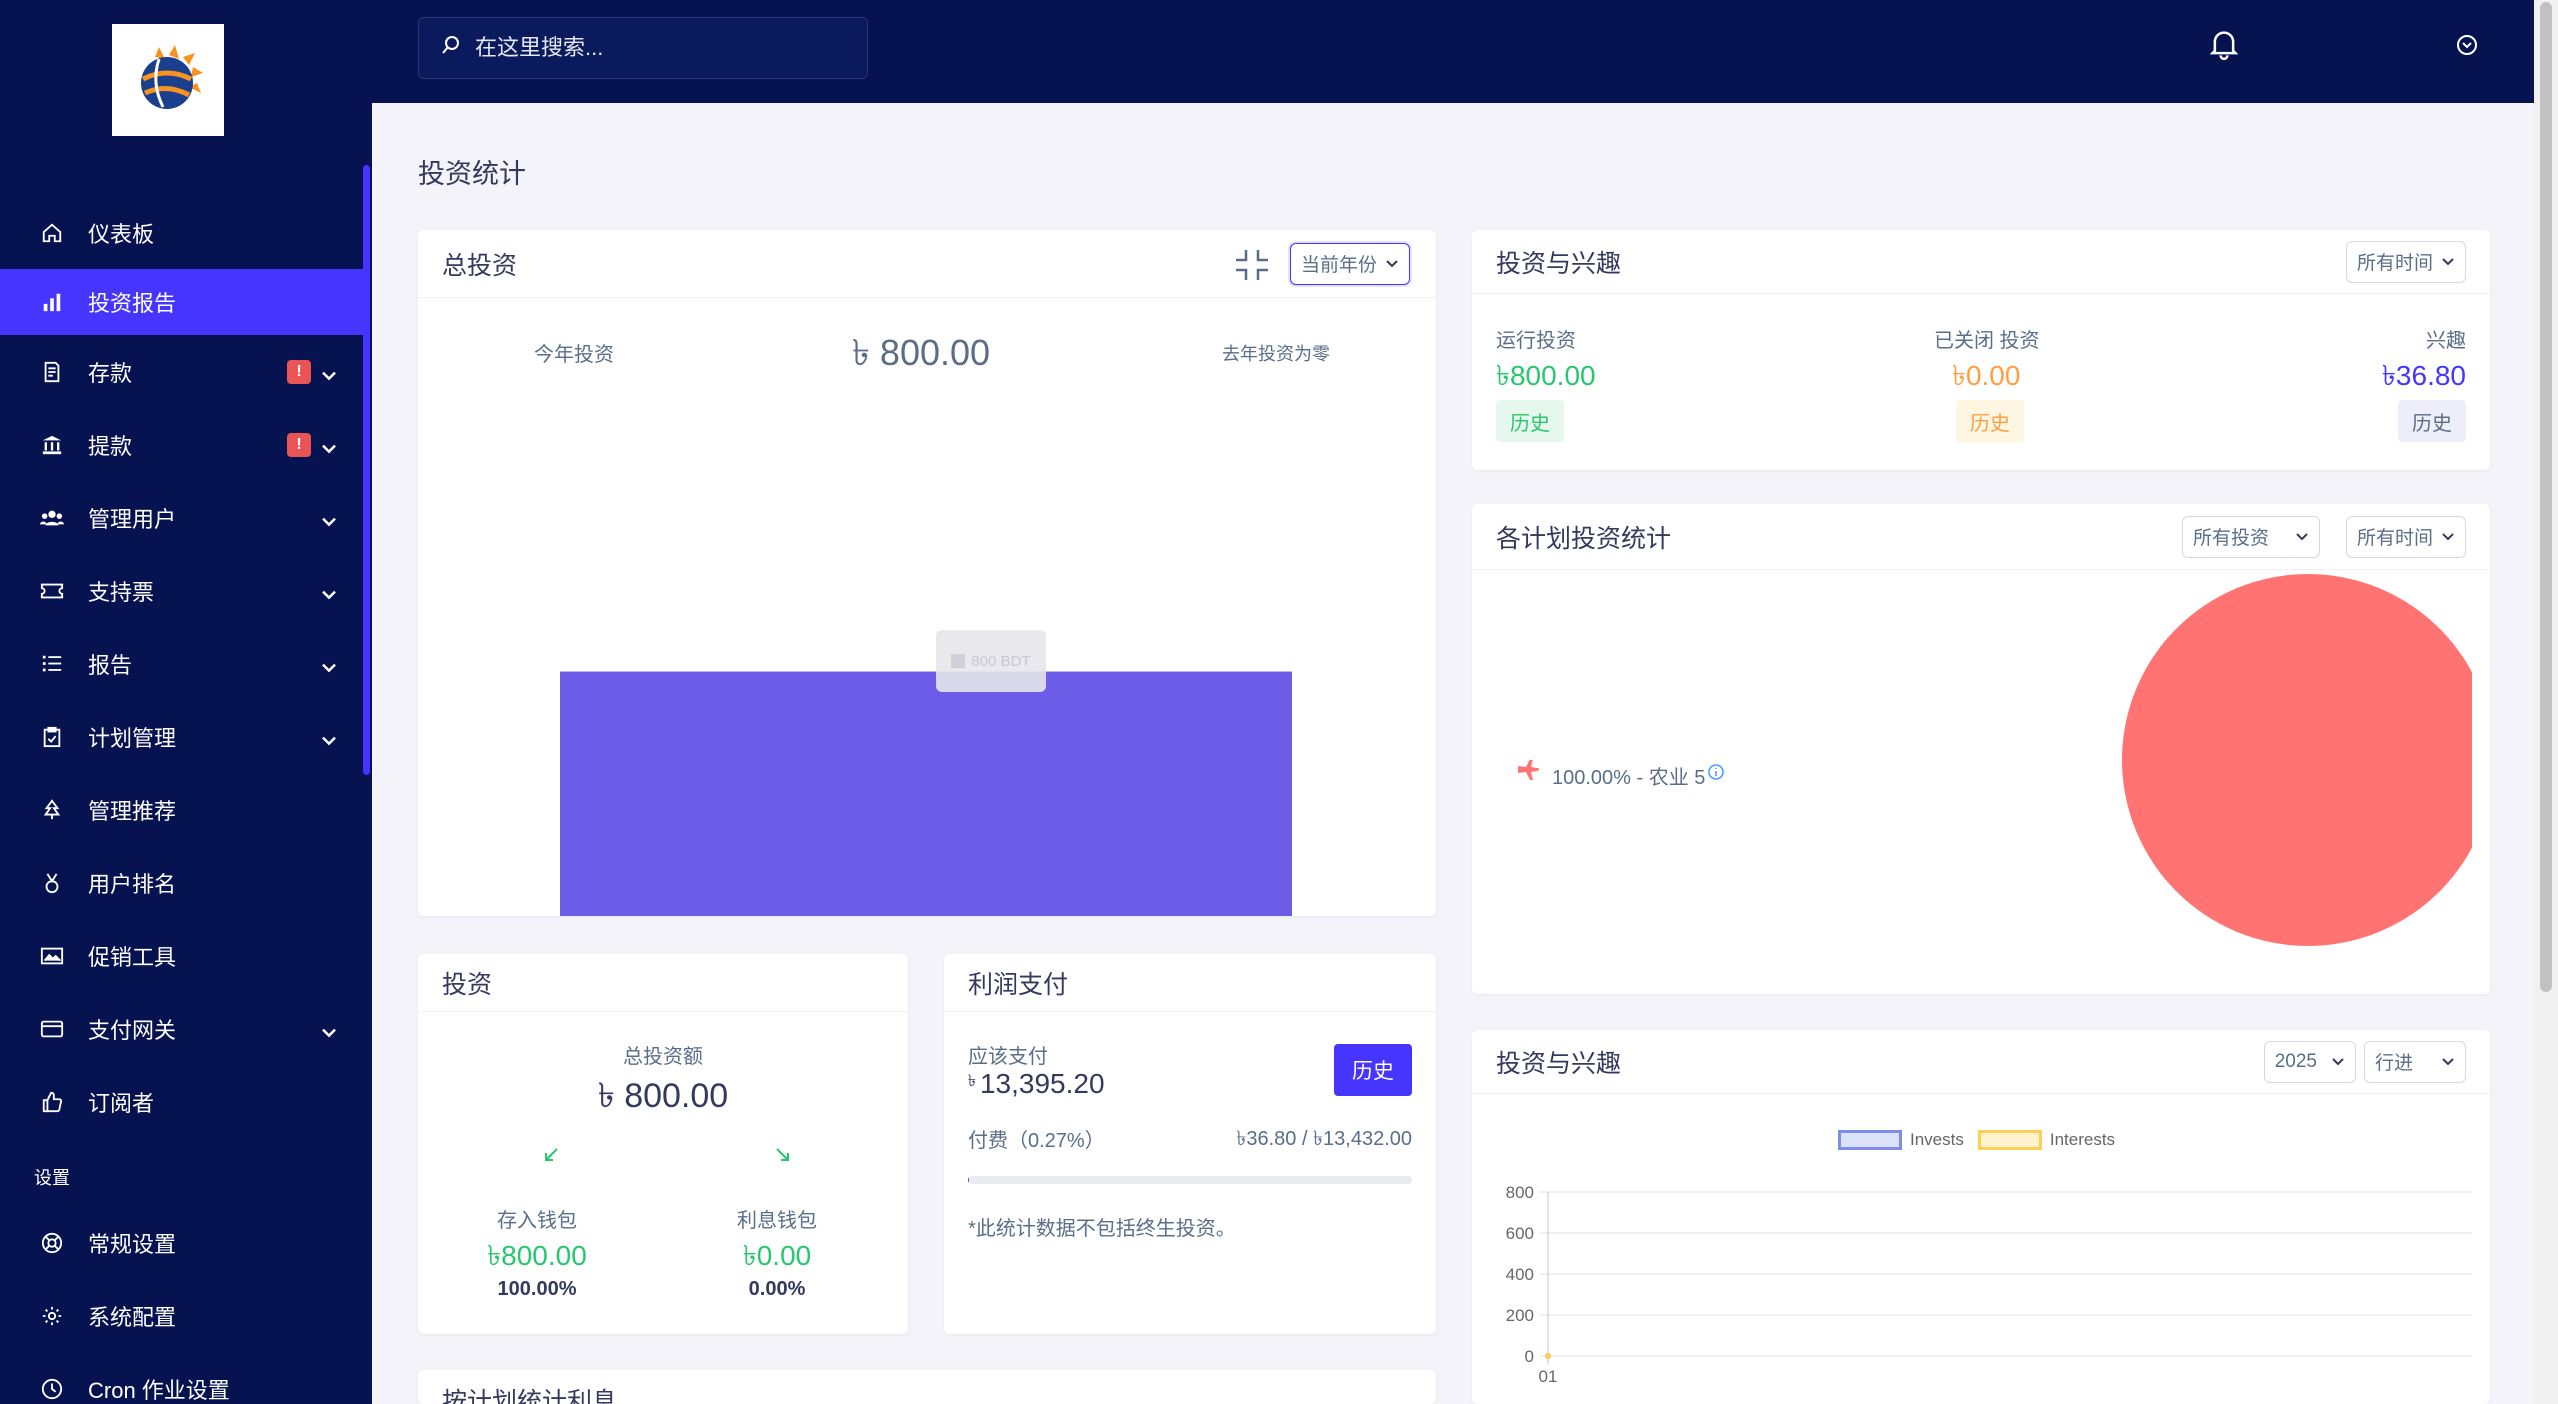 This screenshot has height=1404, width=2558. I want to click on site-logo, so click(168, 80).